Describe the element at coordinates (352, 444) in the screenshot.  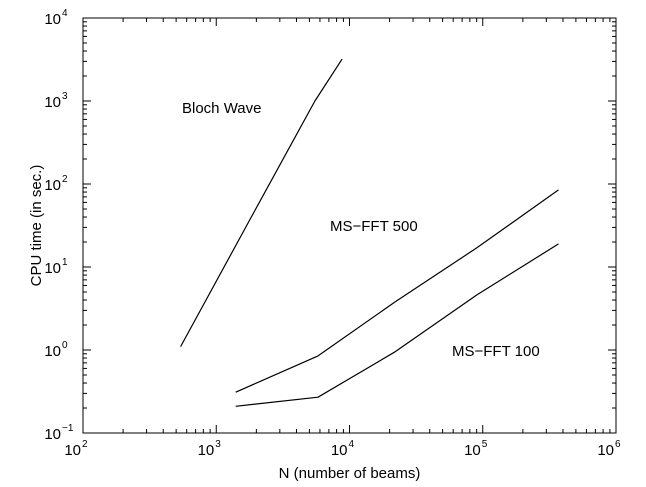
I see `x-tick-exponent: 4` at that location.